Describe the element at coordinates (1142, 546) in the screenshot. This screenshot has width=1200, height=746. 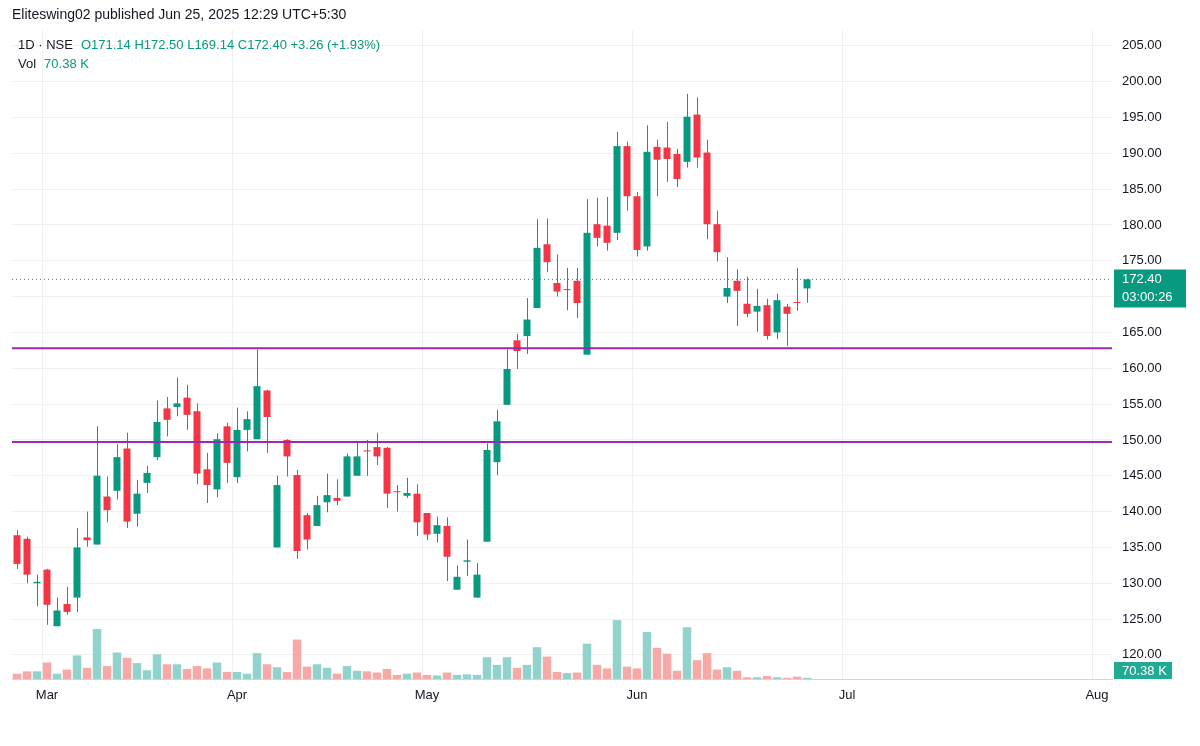
I see `y-tick-label: 135.00` at that location.